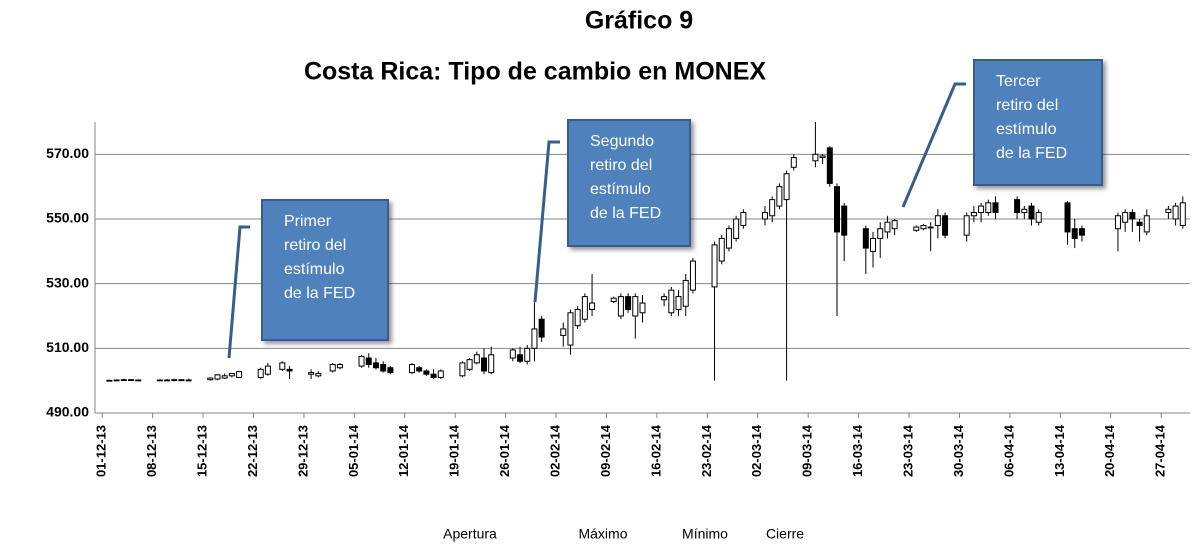 The width and height of the screenshot is (1193, 548). Describe the element at coordinates (756, 450) in the screenshot. I see `x-tick-label: 02-03-14` at that location.